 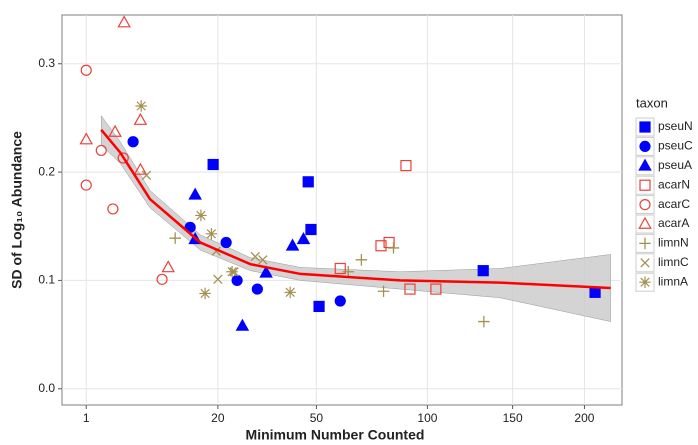 I want to click on y-tick-label: 0.0, so click(x=46, y=388).